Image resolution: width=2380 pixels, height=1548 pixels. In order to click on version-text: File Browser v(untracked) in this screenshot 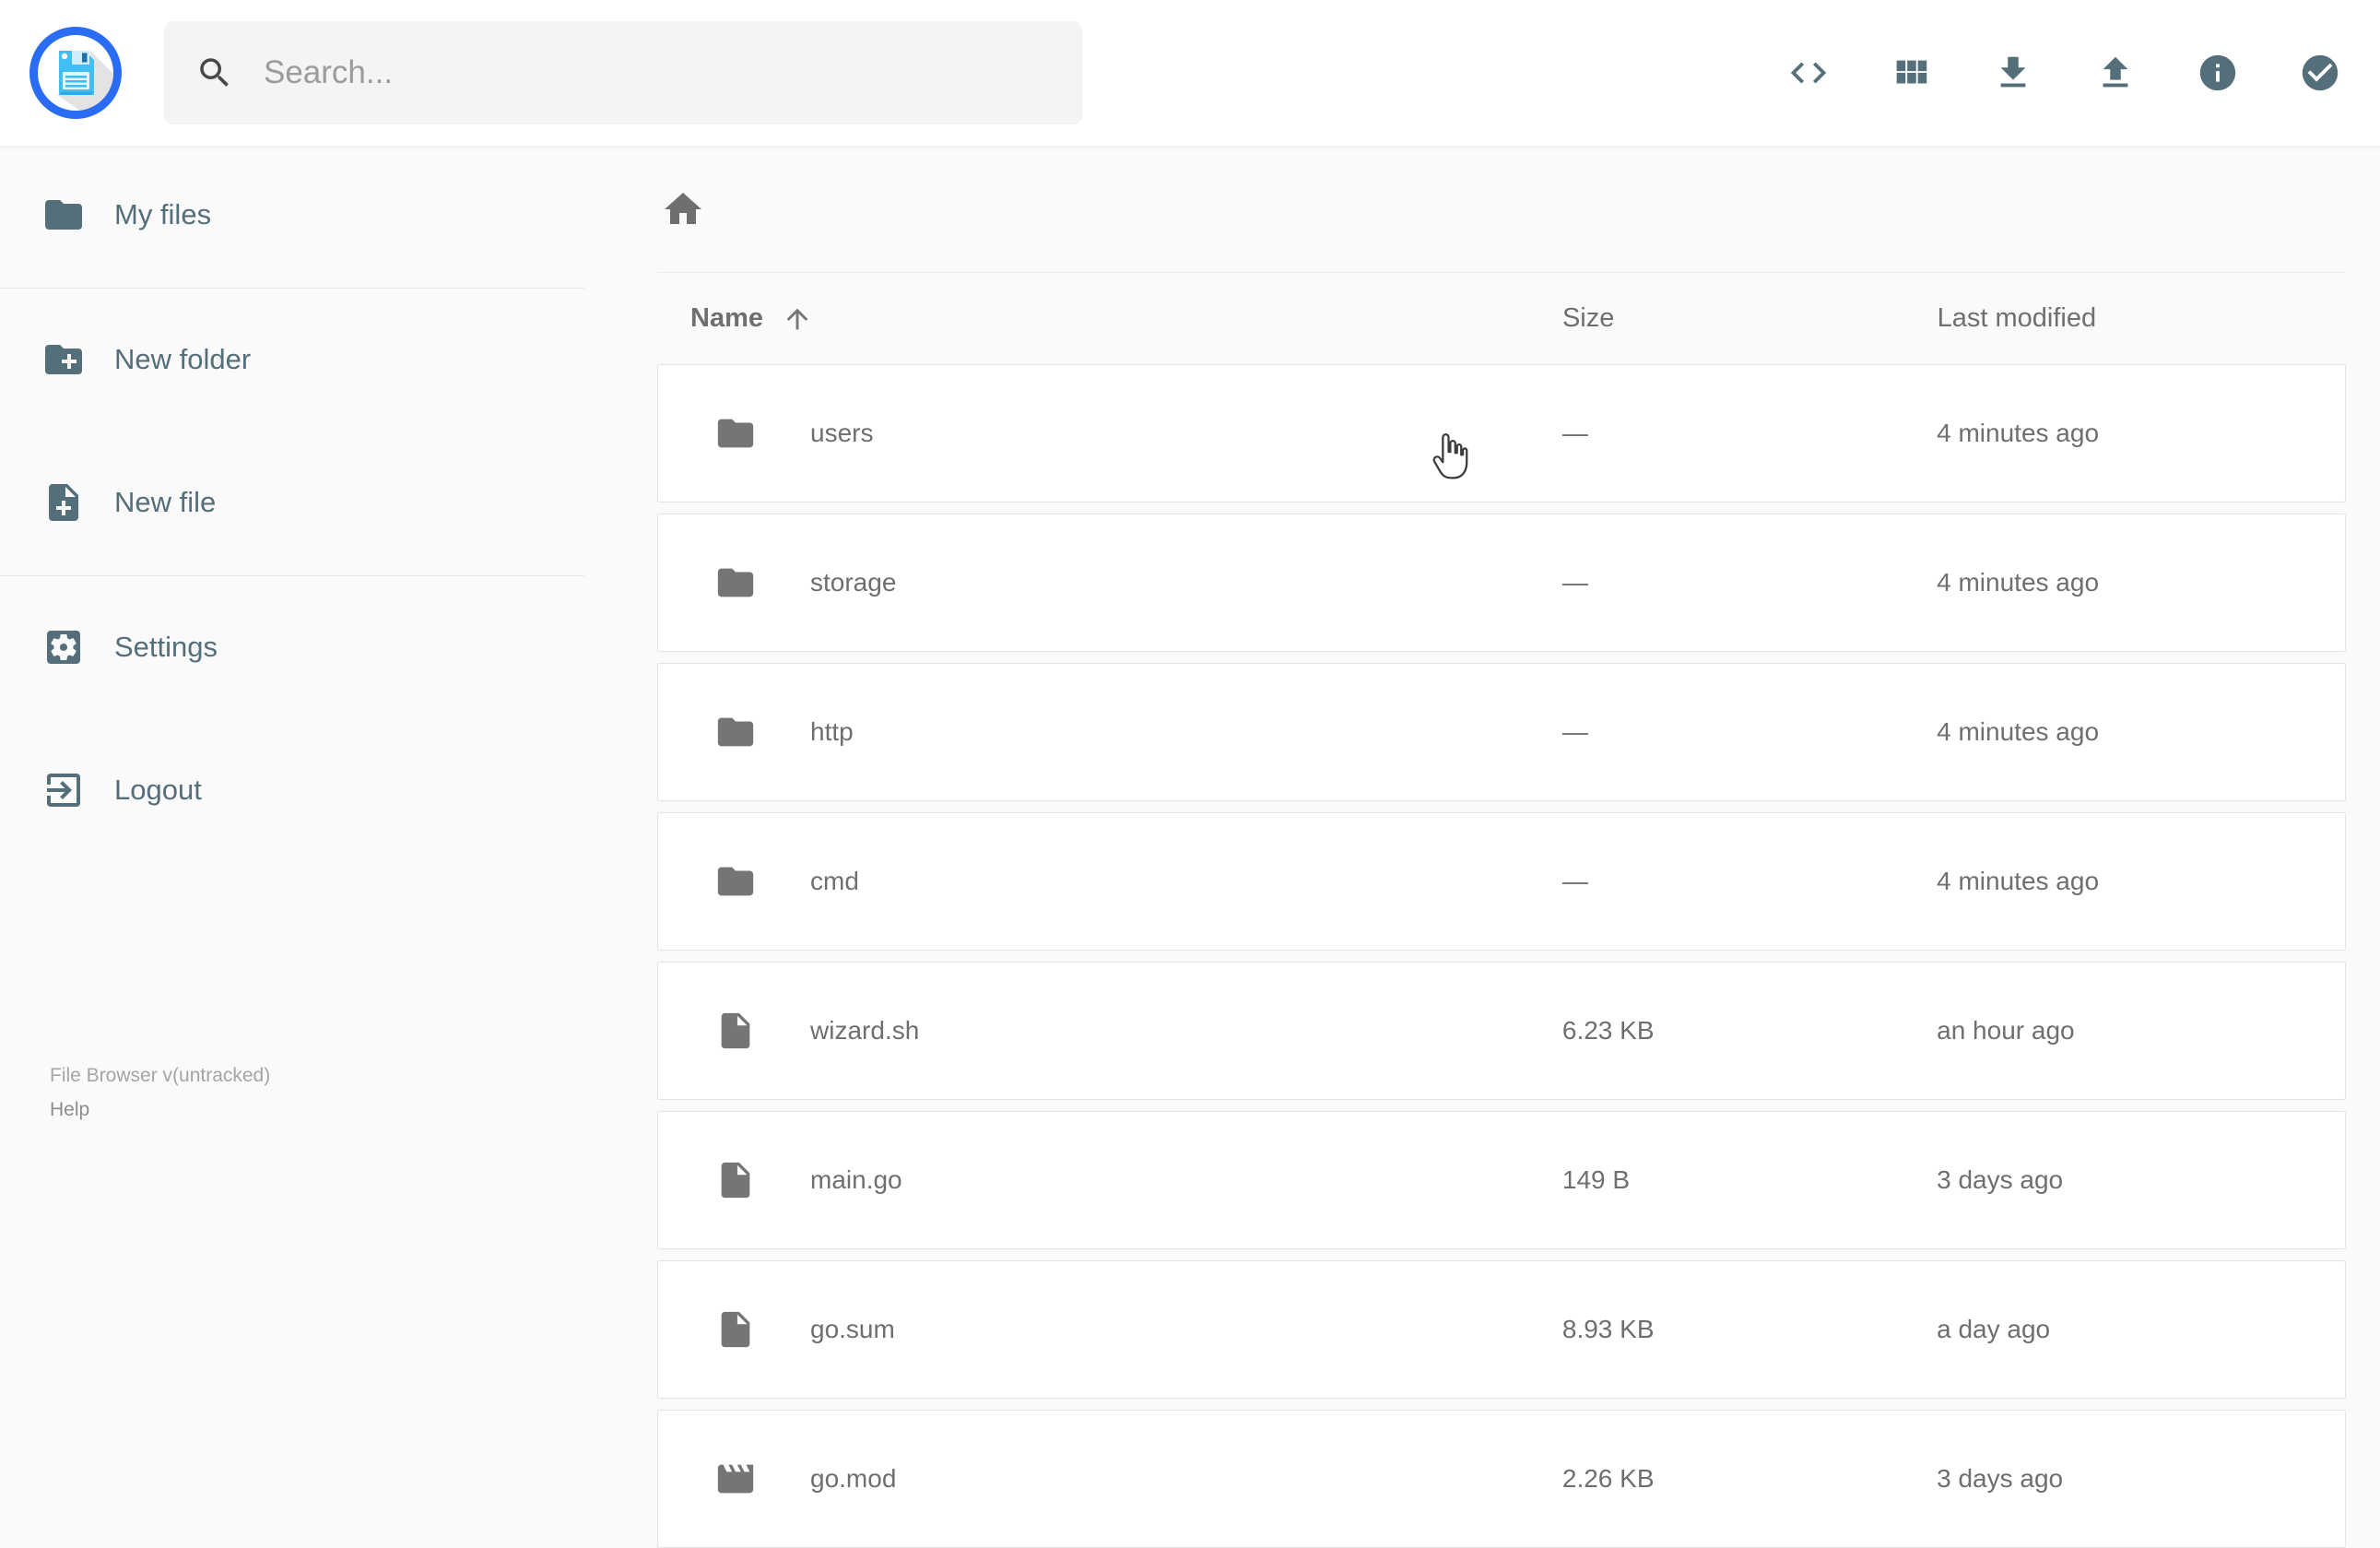, I will do `click(160, 1076)`.